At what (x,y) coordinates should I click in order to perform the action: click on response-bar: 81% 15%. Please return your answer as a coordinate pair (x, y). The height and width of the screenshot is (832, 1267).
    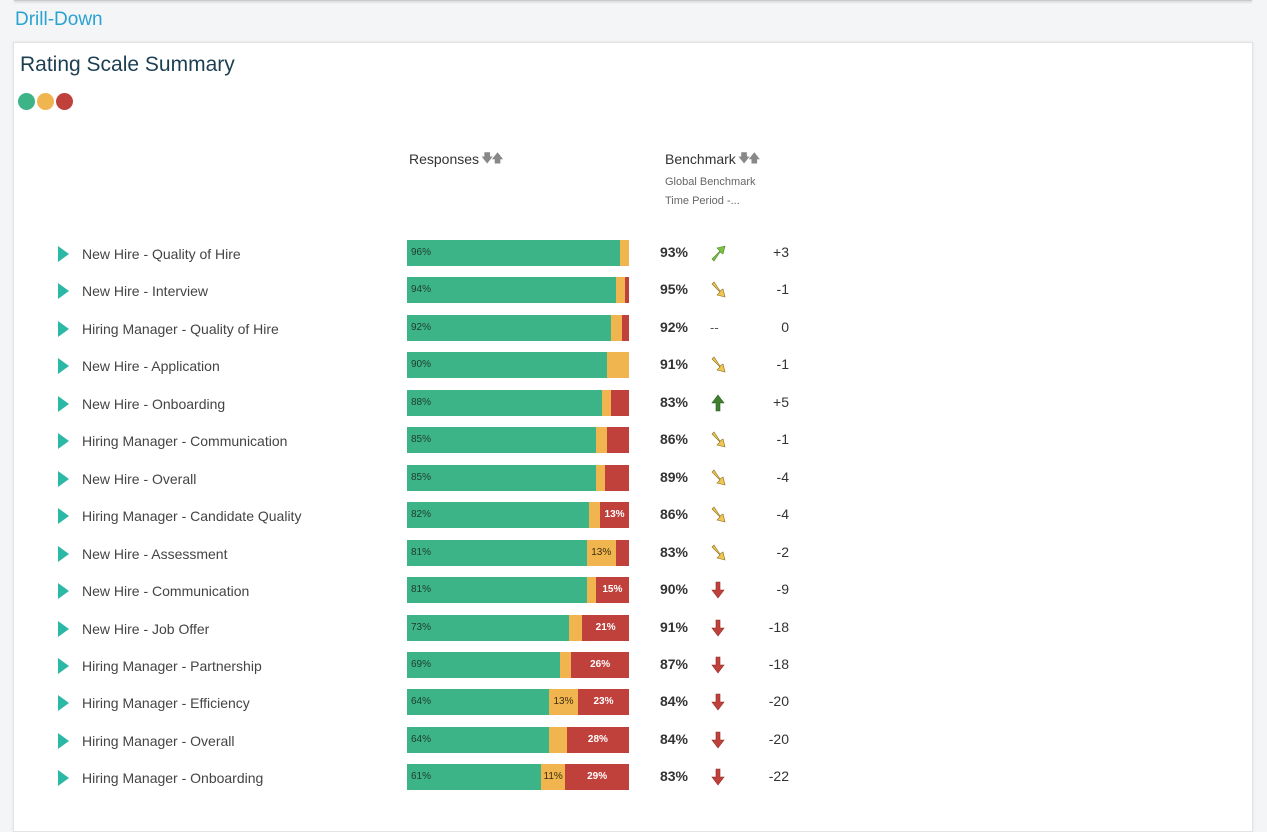
    Looking at the image, I should click on (518, 590).